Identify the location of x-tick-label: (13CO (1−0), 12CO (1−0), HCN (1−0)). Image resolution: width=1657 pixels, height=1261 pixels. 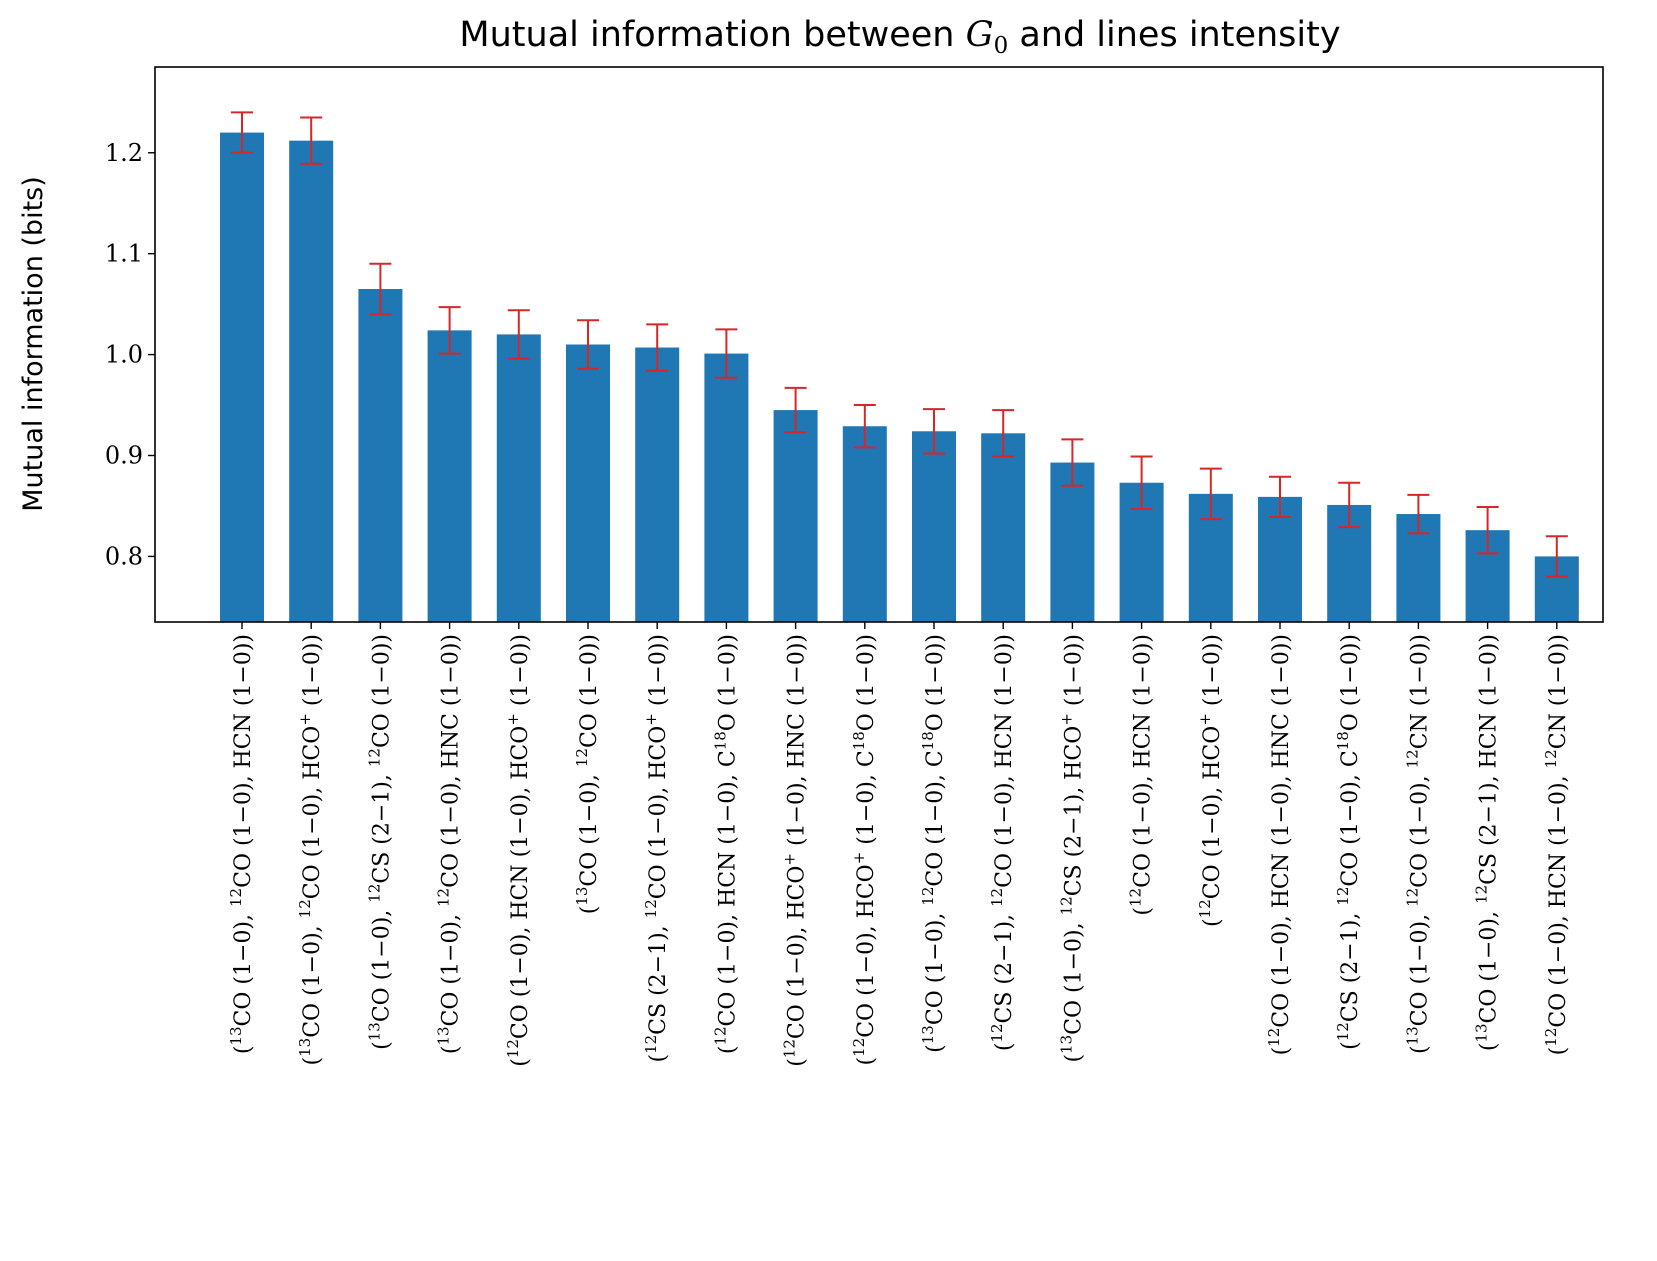
(241, 844).